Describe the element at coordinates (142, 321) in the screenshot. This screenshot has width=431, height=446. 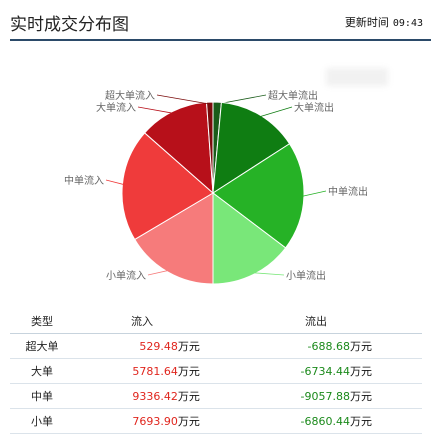
I see `col-inflow-header: 流入` at that location.